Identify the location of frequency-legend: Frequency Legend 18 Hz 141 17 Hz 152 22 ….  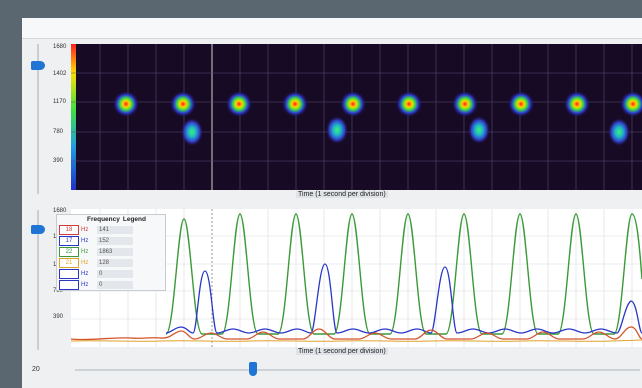
(111, 252).